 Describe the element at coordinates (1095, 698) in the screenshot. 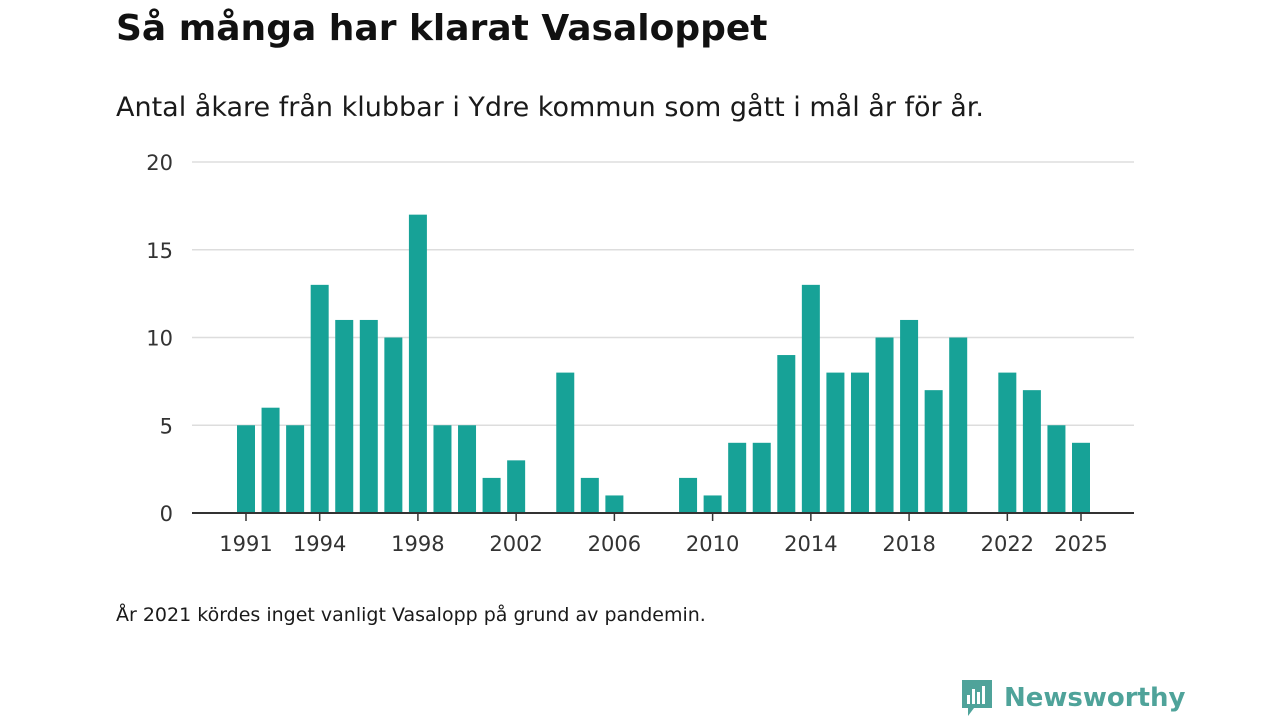

I see `brand-name: Newsworthy` at that location.